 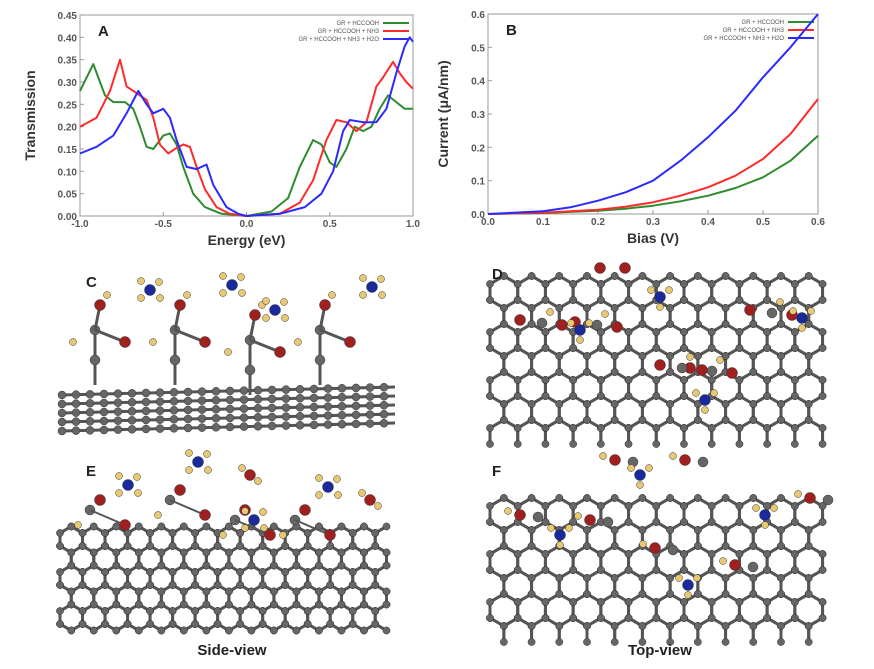 What do you see at coordinates (478, 15) in the screenshot?
I see `y-tick-label: 0.6` at bounding box center [478, 15].